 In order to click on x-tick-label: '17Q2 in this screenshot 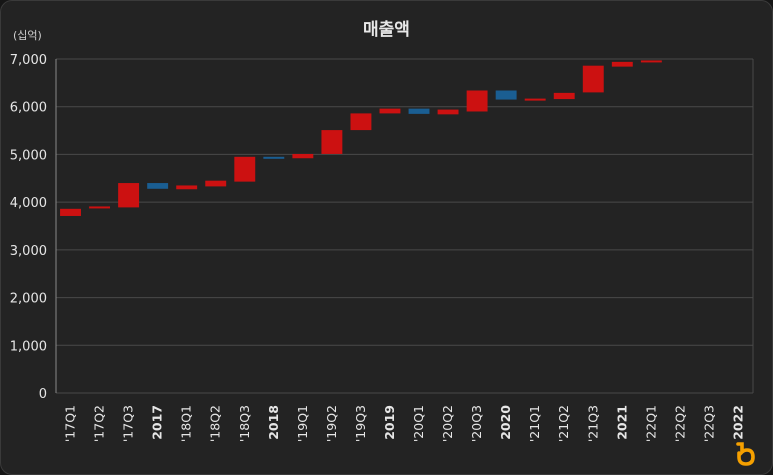, I will do `click(99, 423)`.